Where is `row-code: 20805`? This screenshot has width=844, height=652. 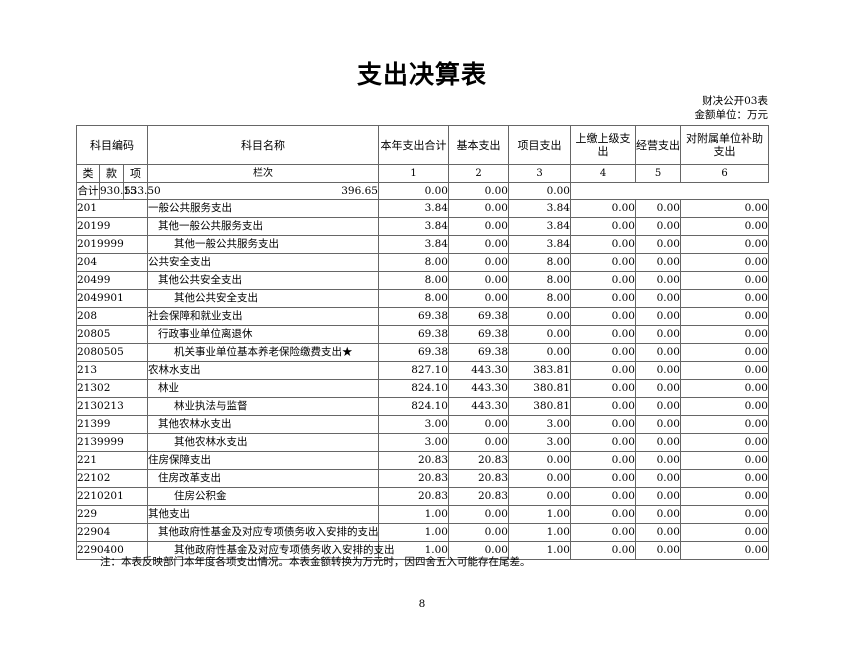 row-code: 20805 is located at coordinates (112, 334).